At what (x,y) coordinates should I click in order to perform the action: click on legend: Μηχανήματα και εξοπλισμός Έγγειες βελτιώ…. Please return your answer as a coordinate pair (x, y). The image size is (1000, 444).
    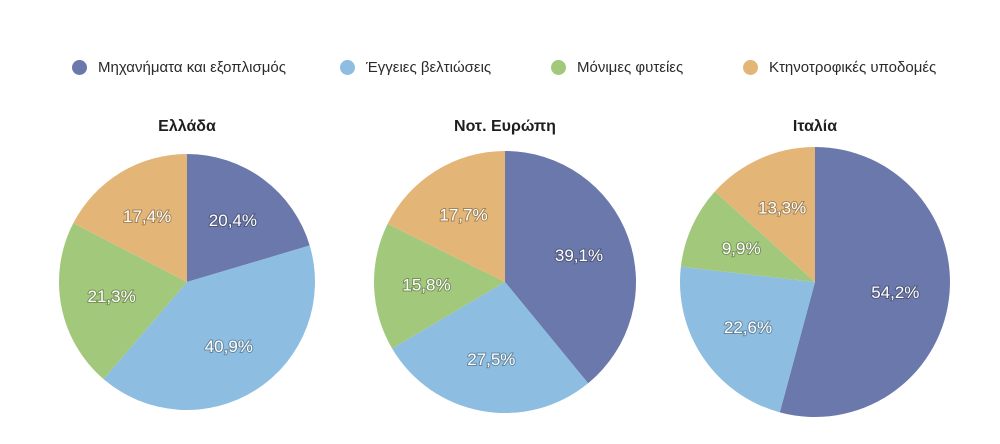
    Looking at the image, I should click on (500, 67).